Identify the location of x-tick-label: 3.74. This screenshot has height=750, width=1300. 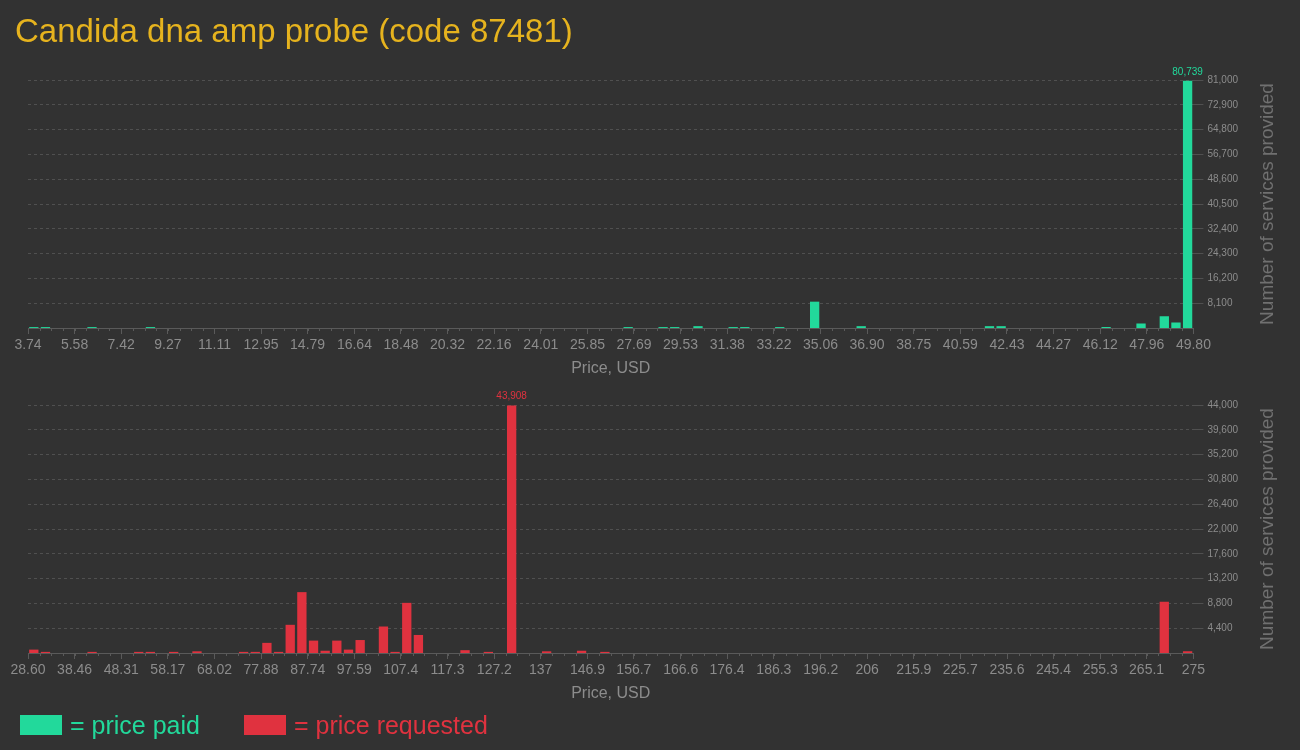
(28, 344).